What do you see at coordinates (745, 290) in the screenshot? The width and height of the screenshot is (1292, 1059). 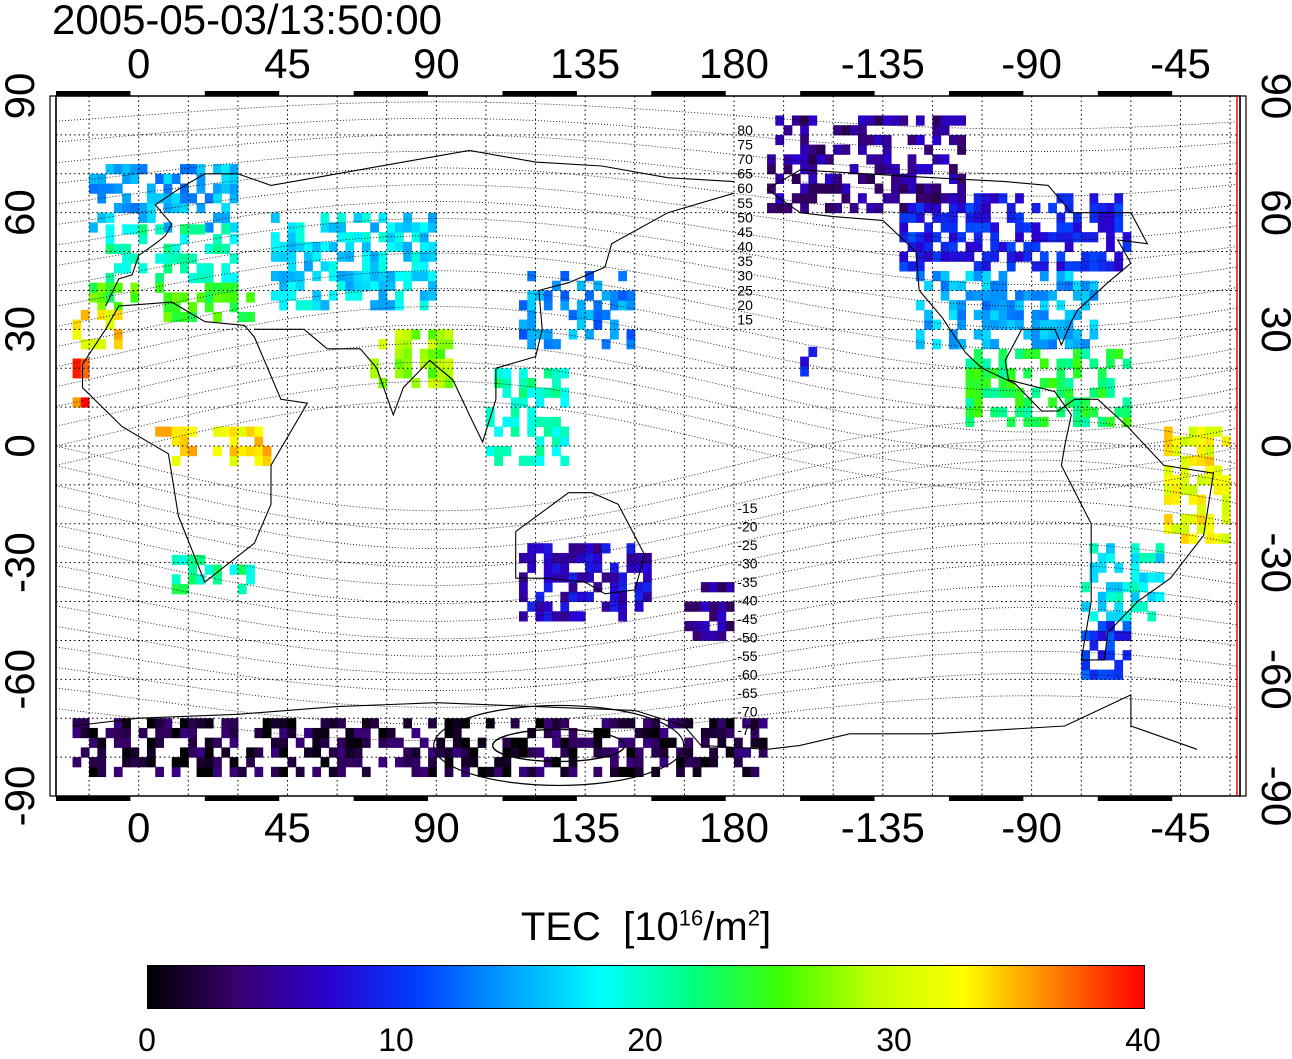 I see `contour-label: 25` at bounding box center [745, 290].